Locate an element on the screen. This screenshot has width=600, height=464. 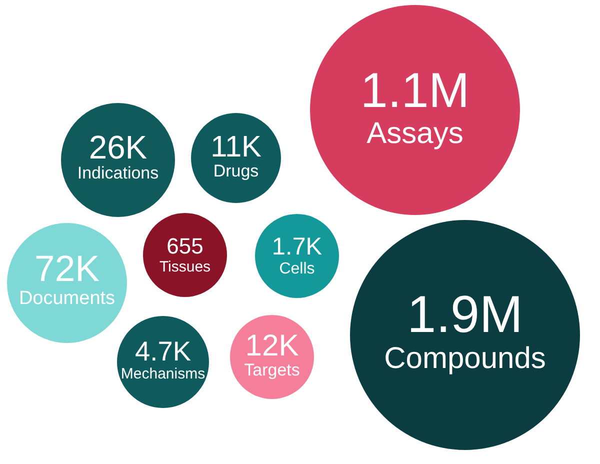
category-label: Cells is located at coordinates (297, 269).